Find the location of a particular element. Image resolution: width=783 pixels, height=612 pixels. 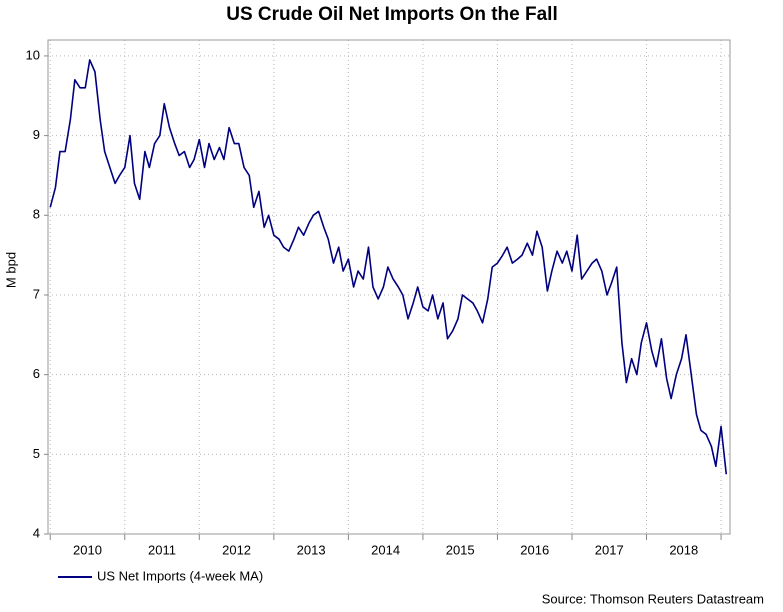

x-tick-label: 2011 is located at coordinates (162, 549).